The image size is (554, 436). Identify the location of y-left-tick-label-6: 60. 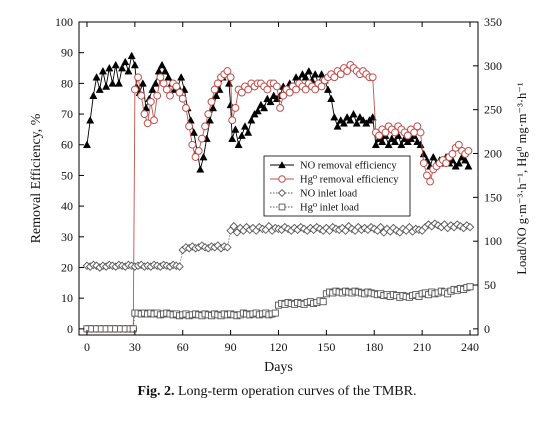
(67, 145).